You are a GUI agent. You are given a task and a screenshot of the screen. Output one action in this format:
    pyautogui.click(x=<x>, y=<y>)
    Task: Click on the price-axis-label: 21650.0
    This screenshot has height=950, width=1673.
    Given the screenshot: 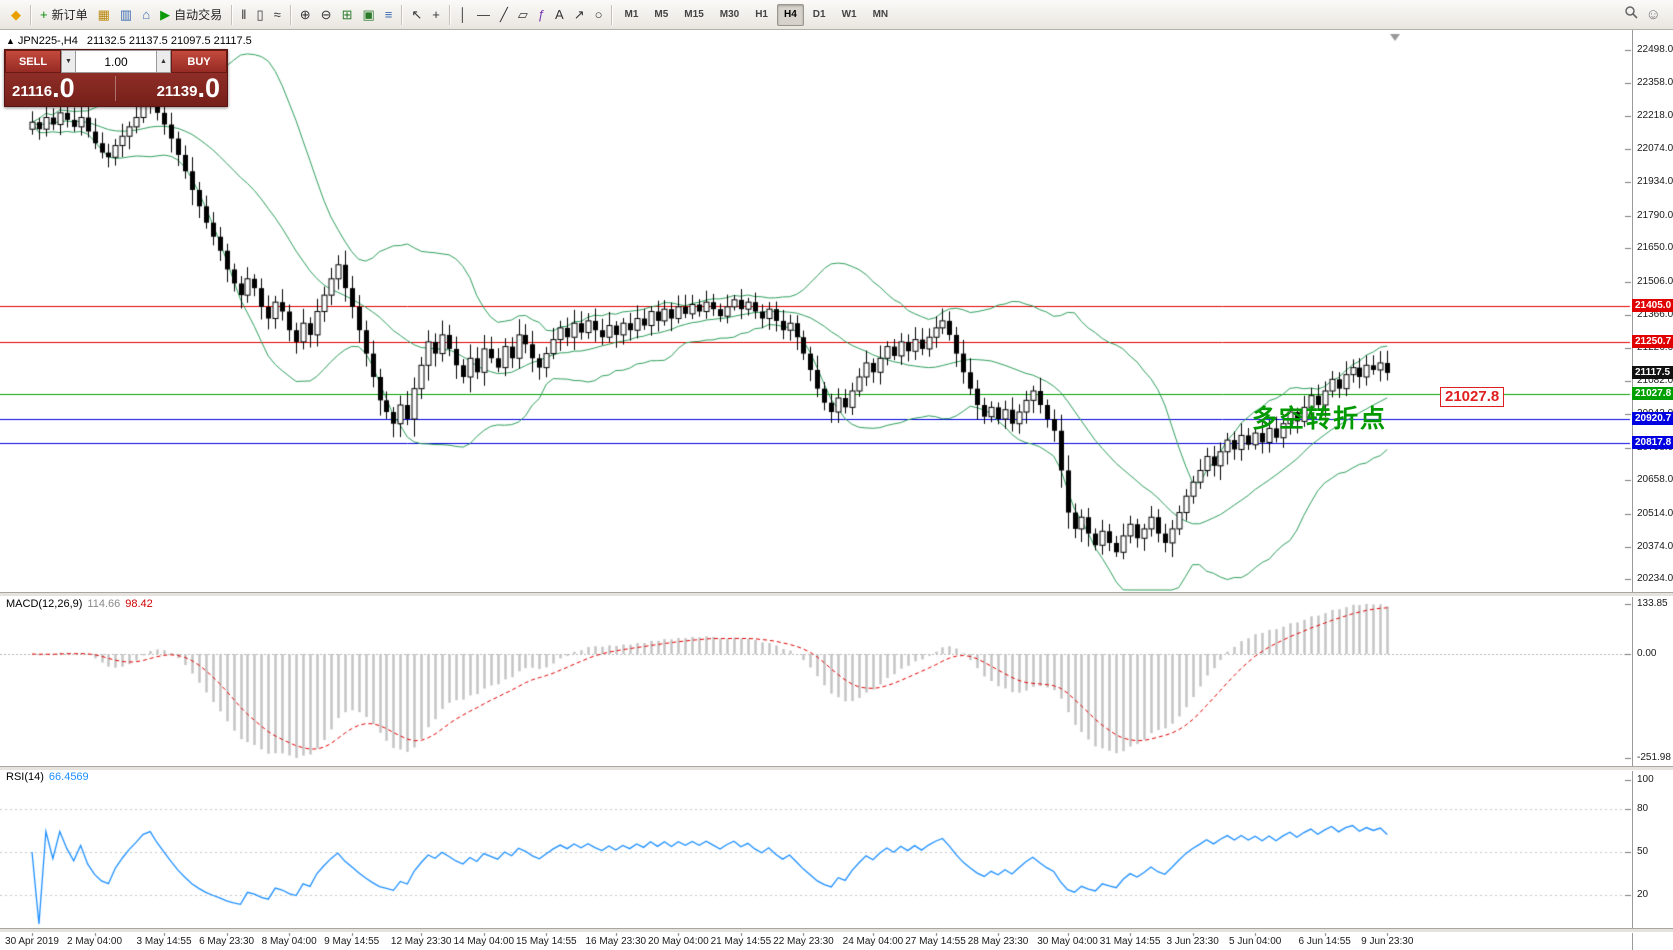 What is the action you would take?
    pyautogui.click(x=1655, y=248)
    